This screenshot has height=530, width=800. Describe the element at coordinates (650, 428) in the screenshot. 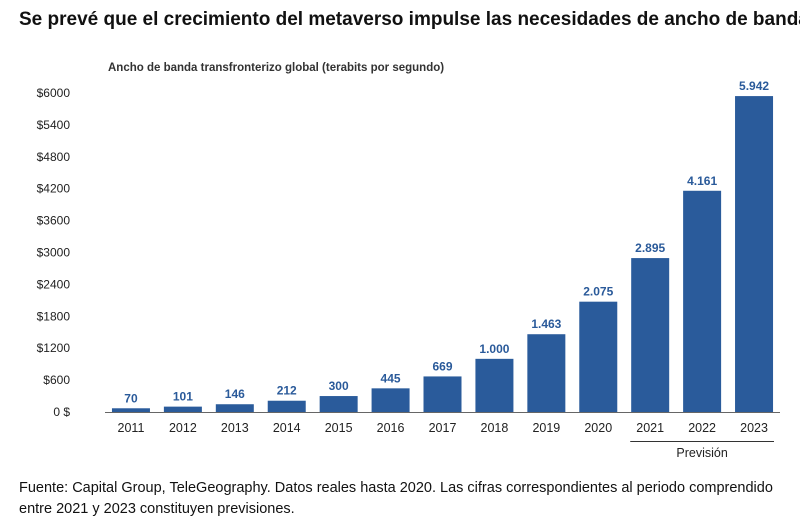

I see `x-tick-label: 2021` at that location.